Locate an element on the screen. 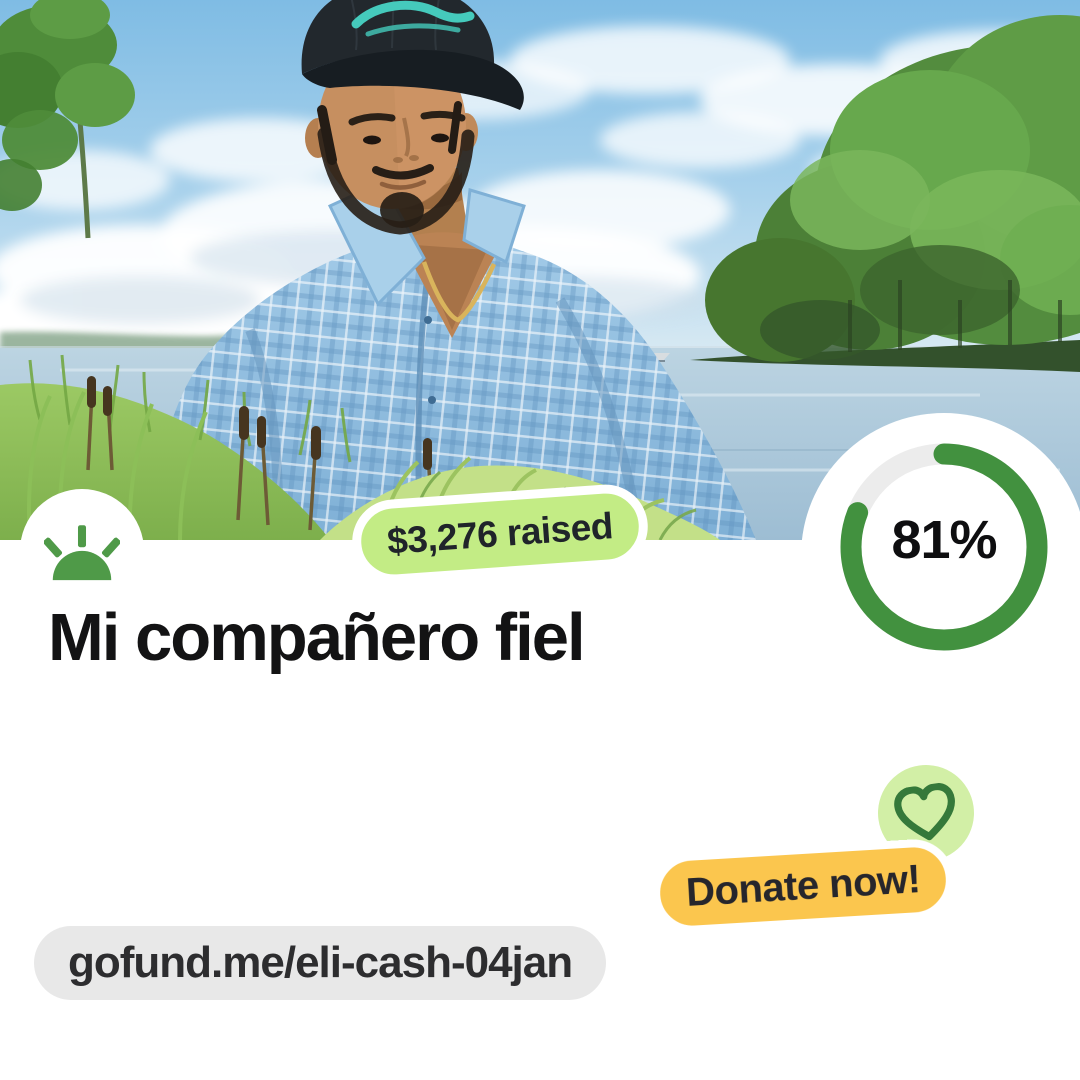 This screenshot has height=1080, width=1080. donate-button-label: Donate now! is located at coordinates (803, 886).